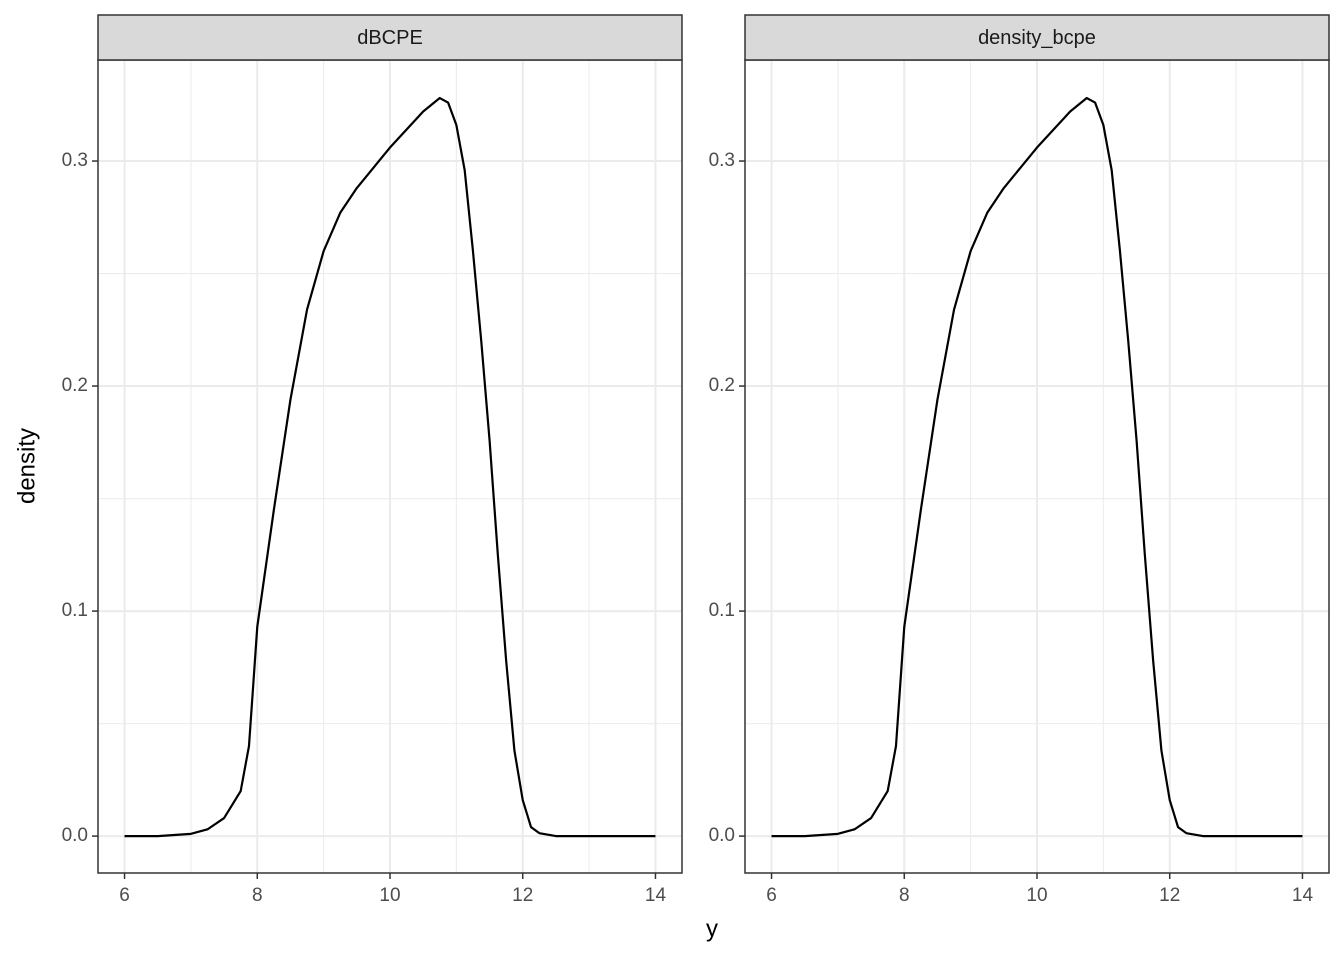 The image size is (1344, 960). I want to click on y-axis-title: density, so click(26, 466).